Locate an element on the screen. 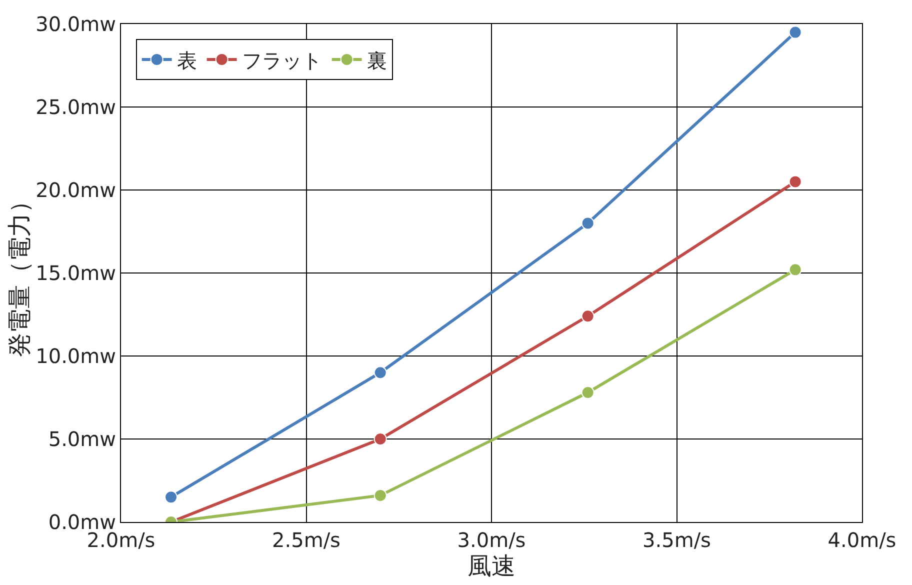  y-tick-label: 15.0mw is located at coordinates (76, 273).